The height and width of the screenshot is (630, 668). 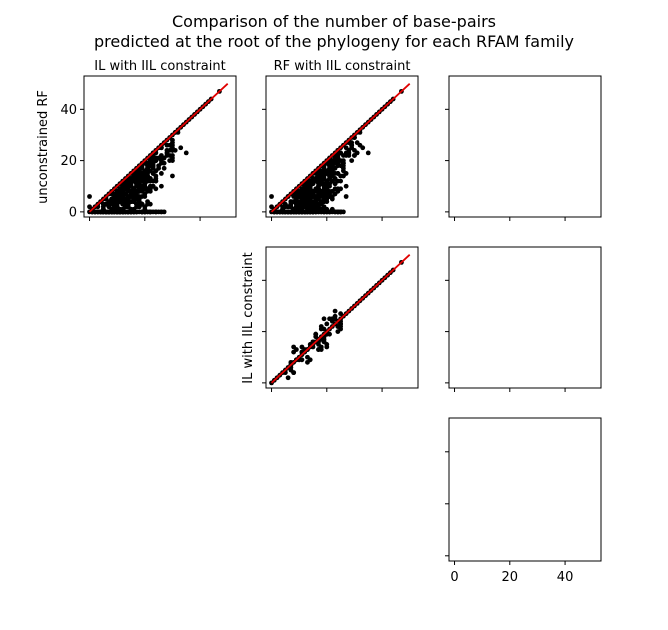 What do you see at coordinates (454, 577) in the screenshot?
I see `xtick-label-row3-col3-0: 0` at bounding box center [454, 577].